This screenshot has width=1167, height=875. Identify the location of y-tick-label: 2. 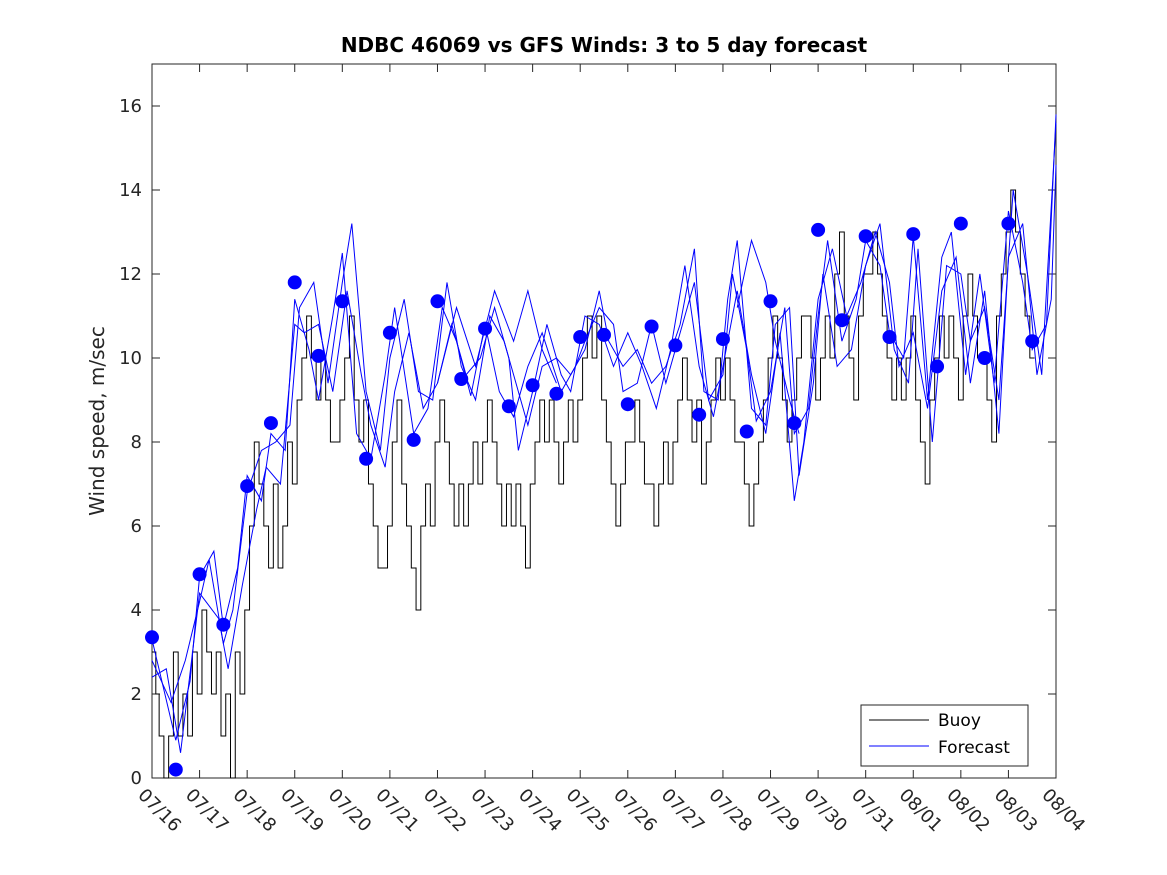
(136, 694).